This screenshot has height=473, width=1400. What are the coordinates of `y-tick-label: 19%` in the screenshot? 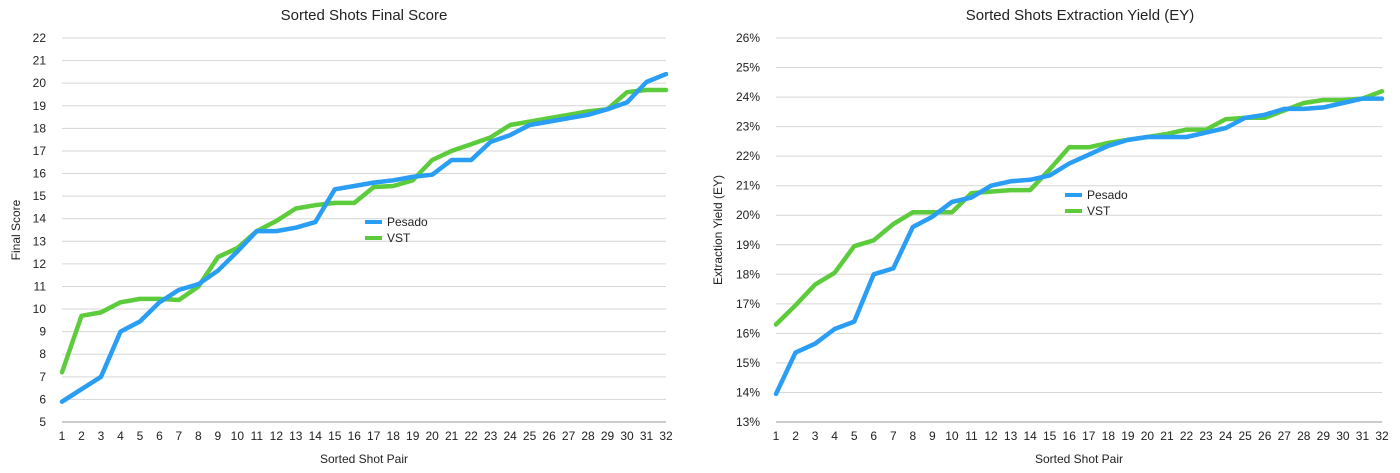 It's located at (748, 245).